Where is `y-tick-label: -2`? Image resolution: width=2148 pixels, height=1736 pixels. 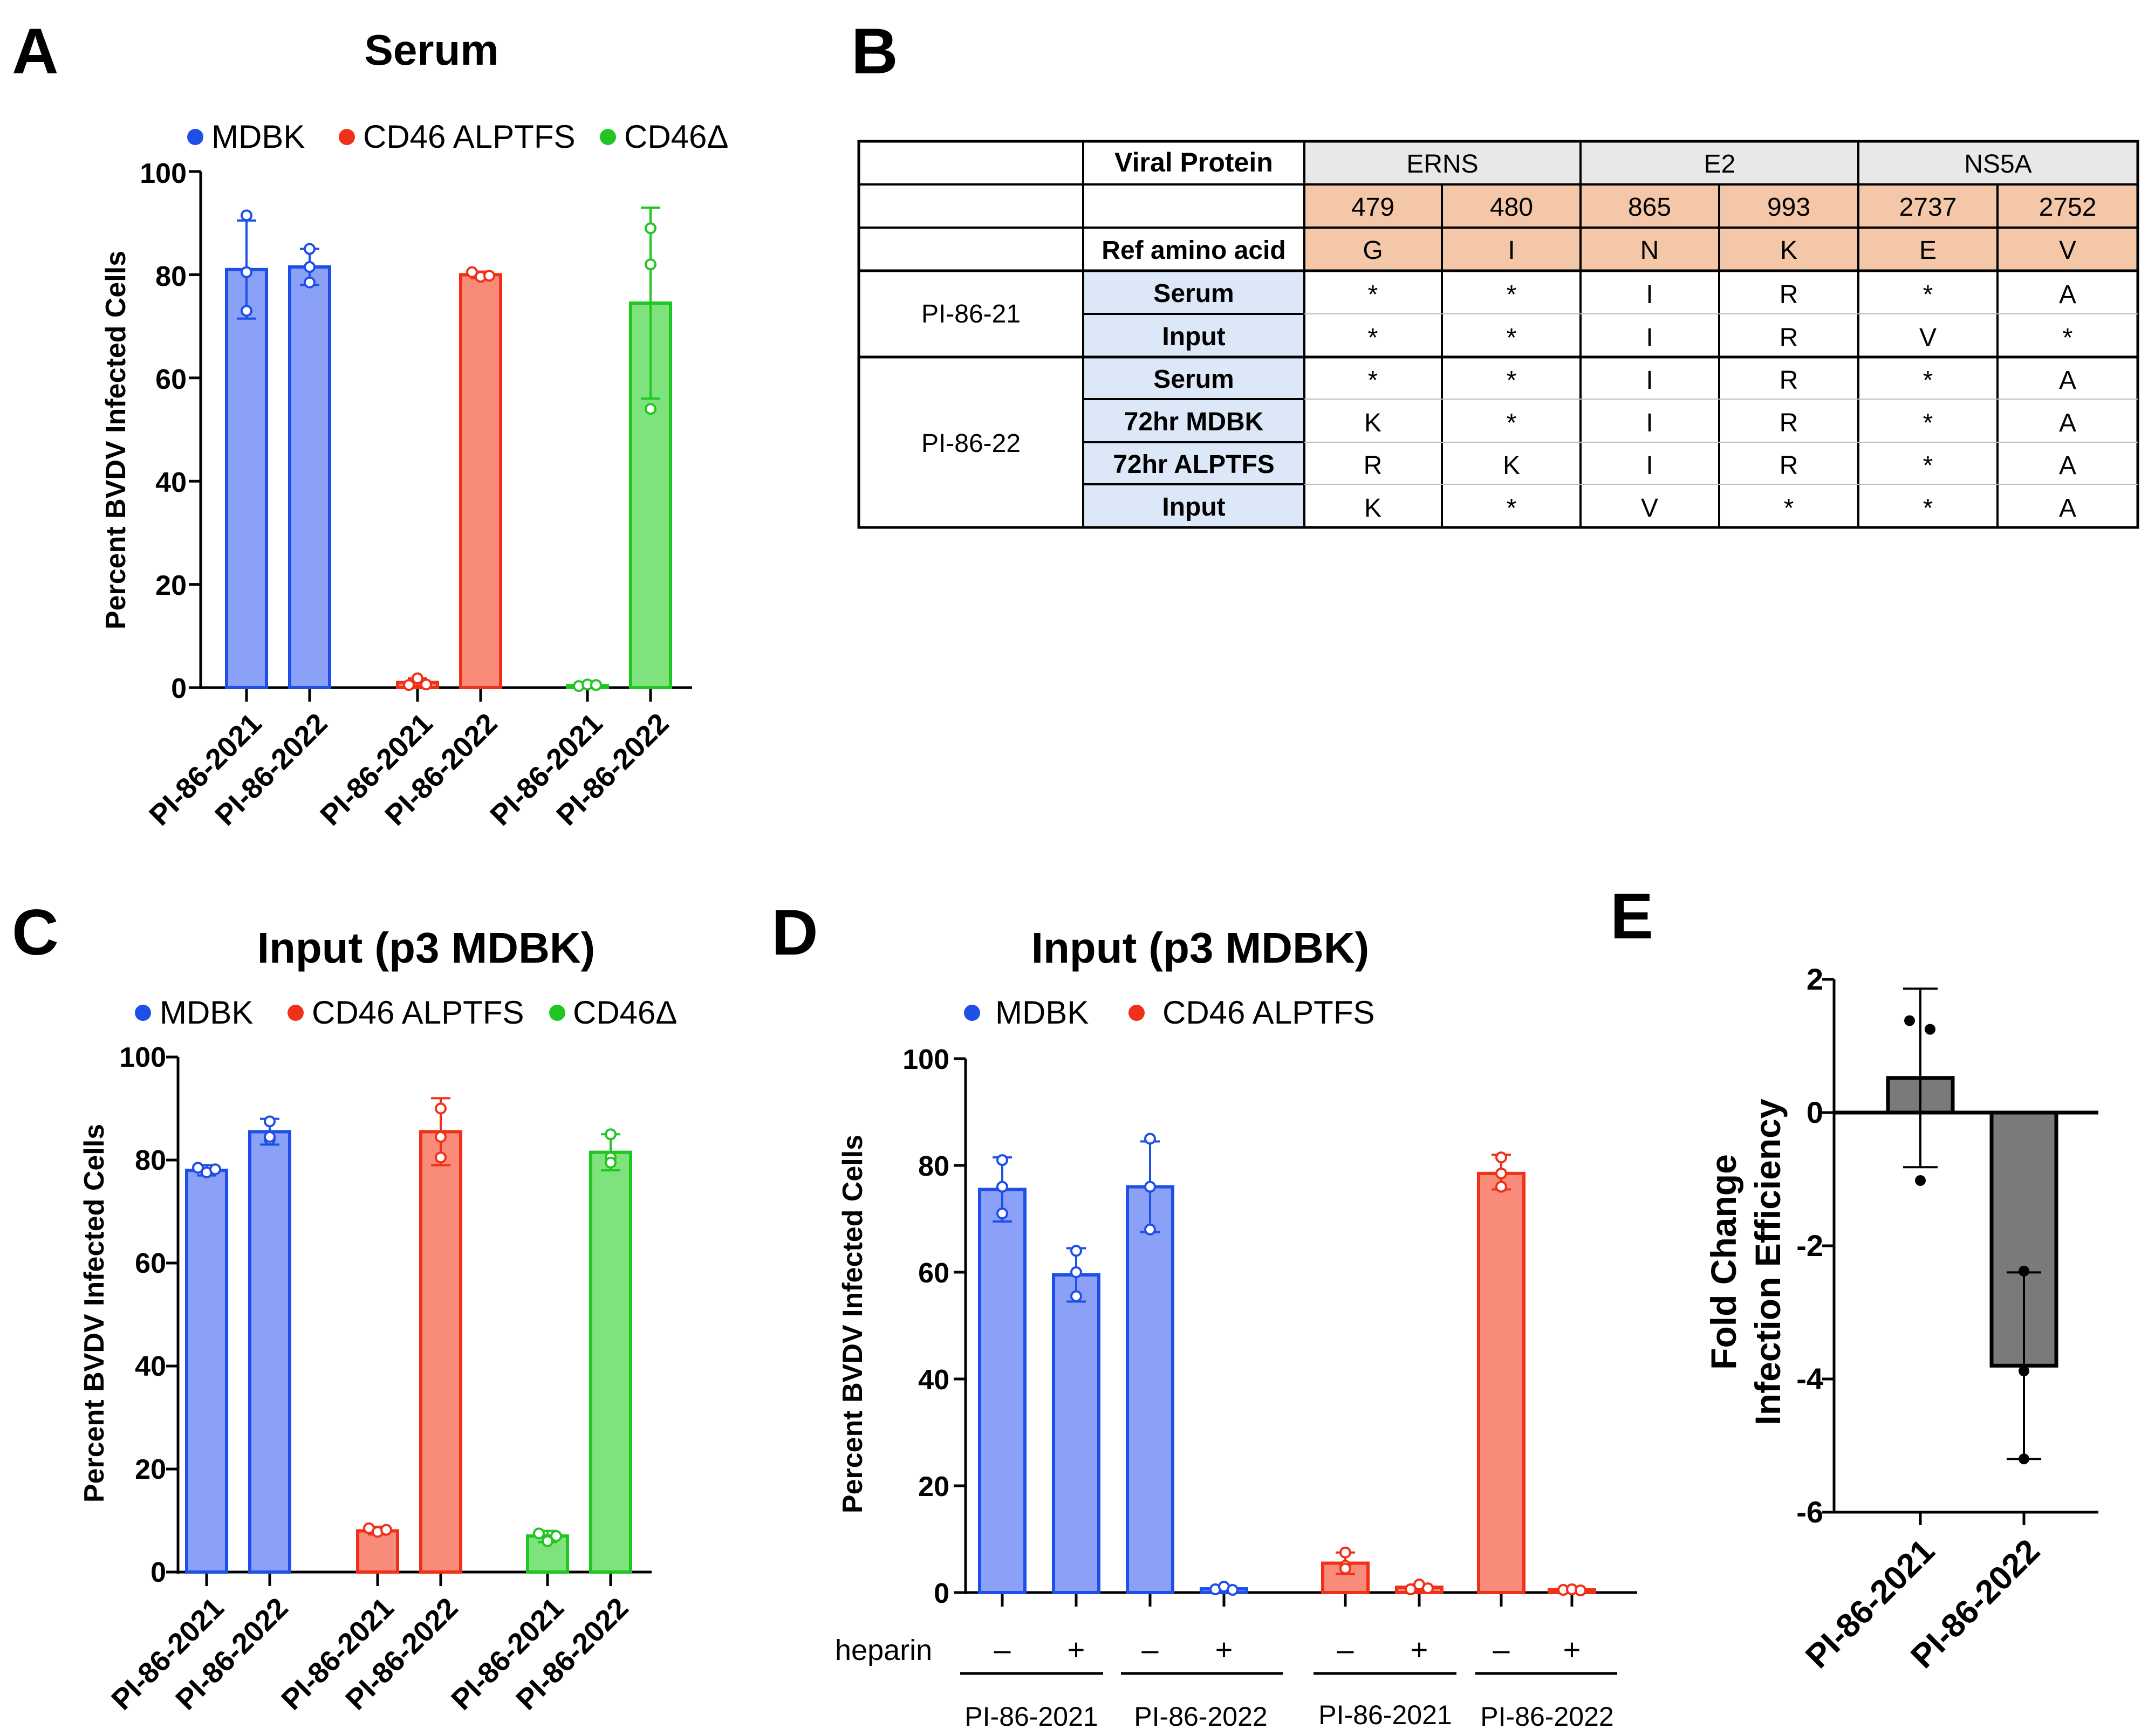 y-tick-label: -2 is located at coordinates (1809, 1245).